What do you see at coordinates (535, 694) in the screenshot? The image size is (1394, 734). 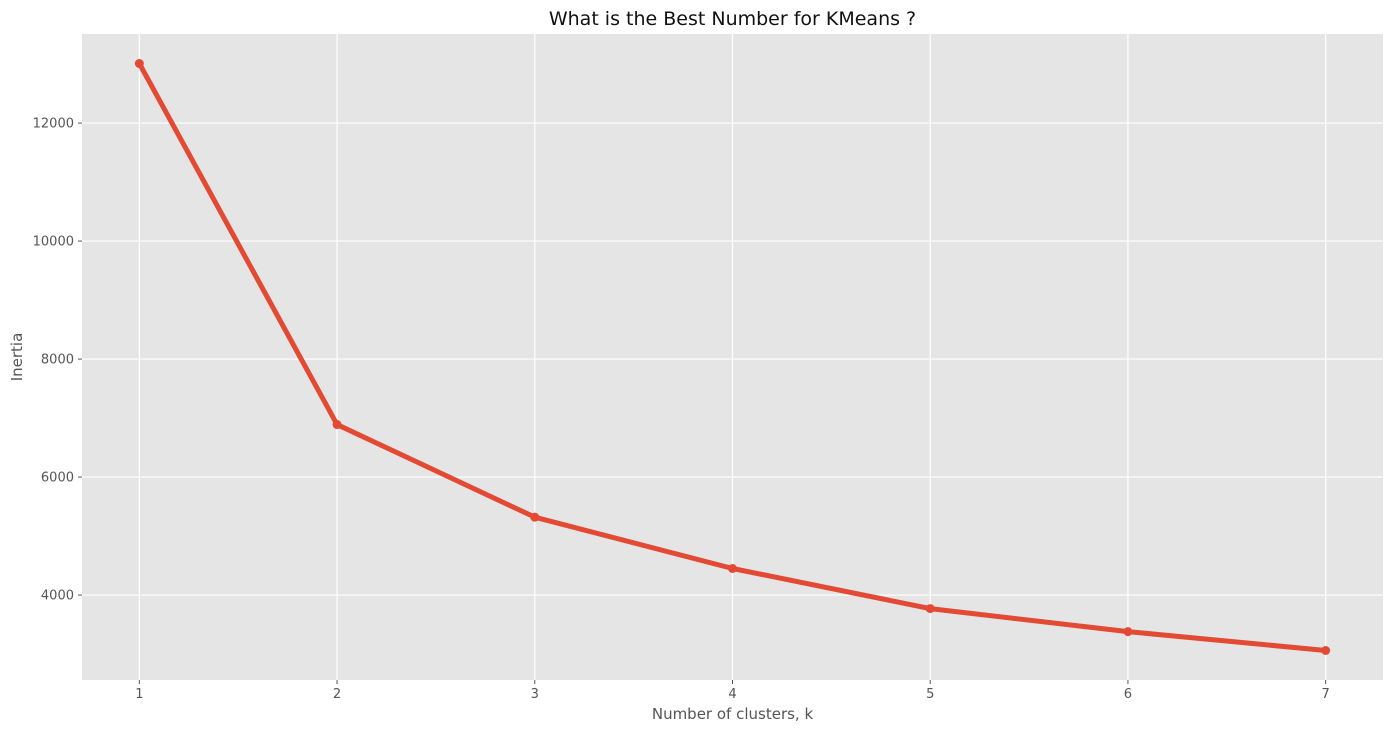 I see `x-tick-label: 3` at bounding box center [535, 694].